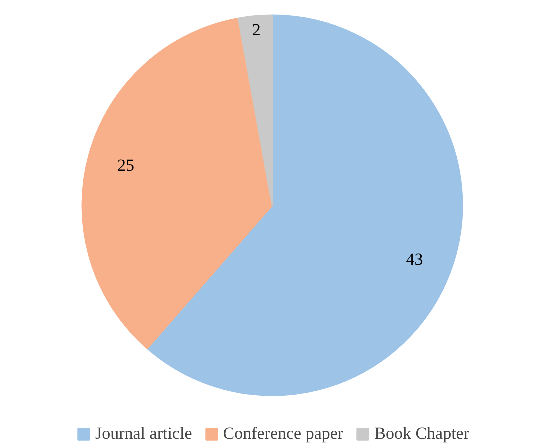  Describe the element at coordinates (143, 434) in the screenshot. I see `legend-label: Journal article` at that location.